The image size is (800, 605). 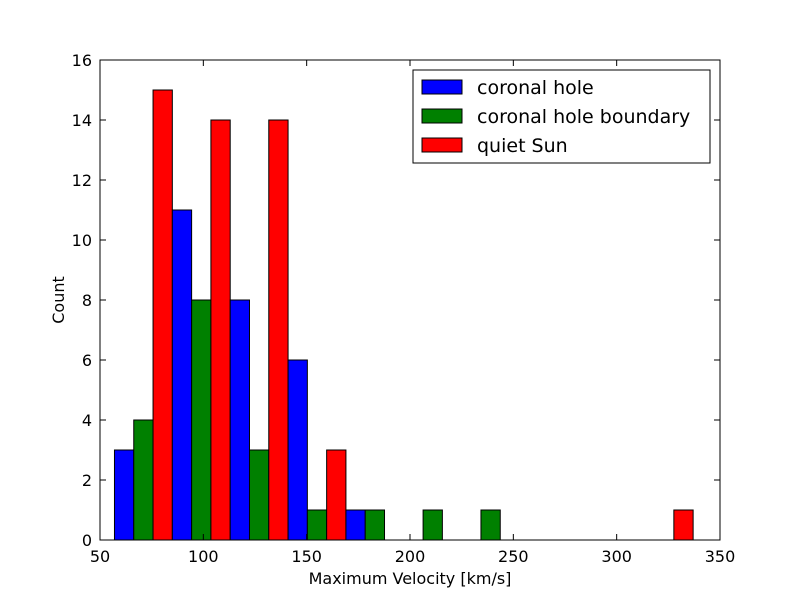 What do you see at coordinates (82, 180) in the screenshot?
I see `y-tick-label-12: 12` at bounding box center [82, 180].